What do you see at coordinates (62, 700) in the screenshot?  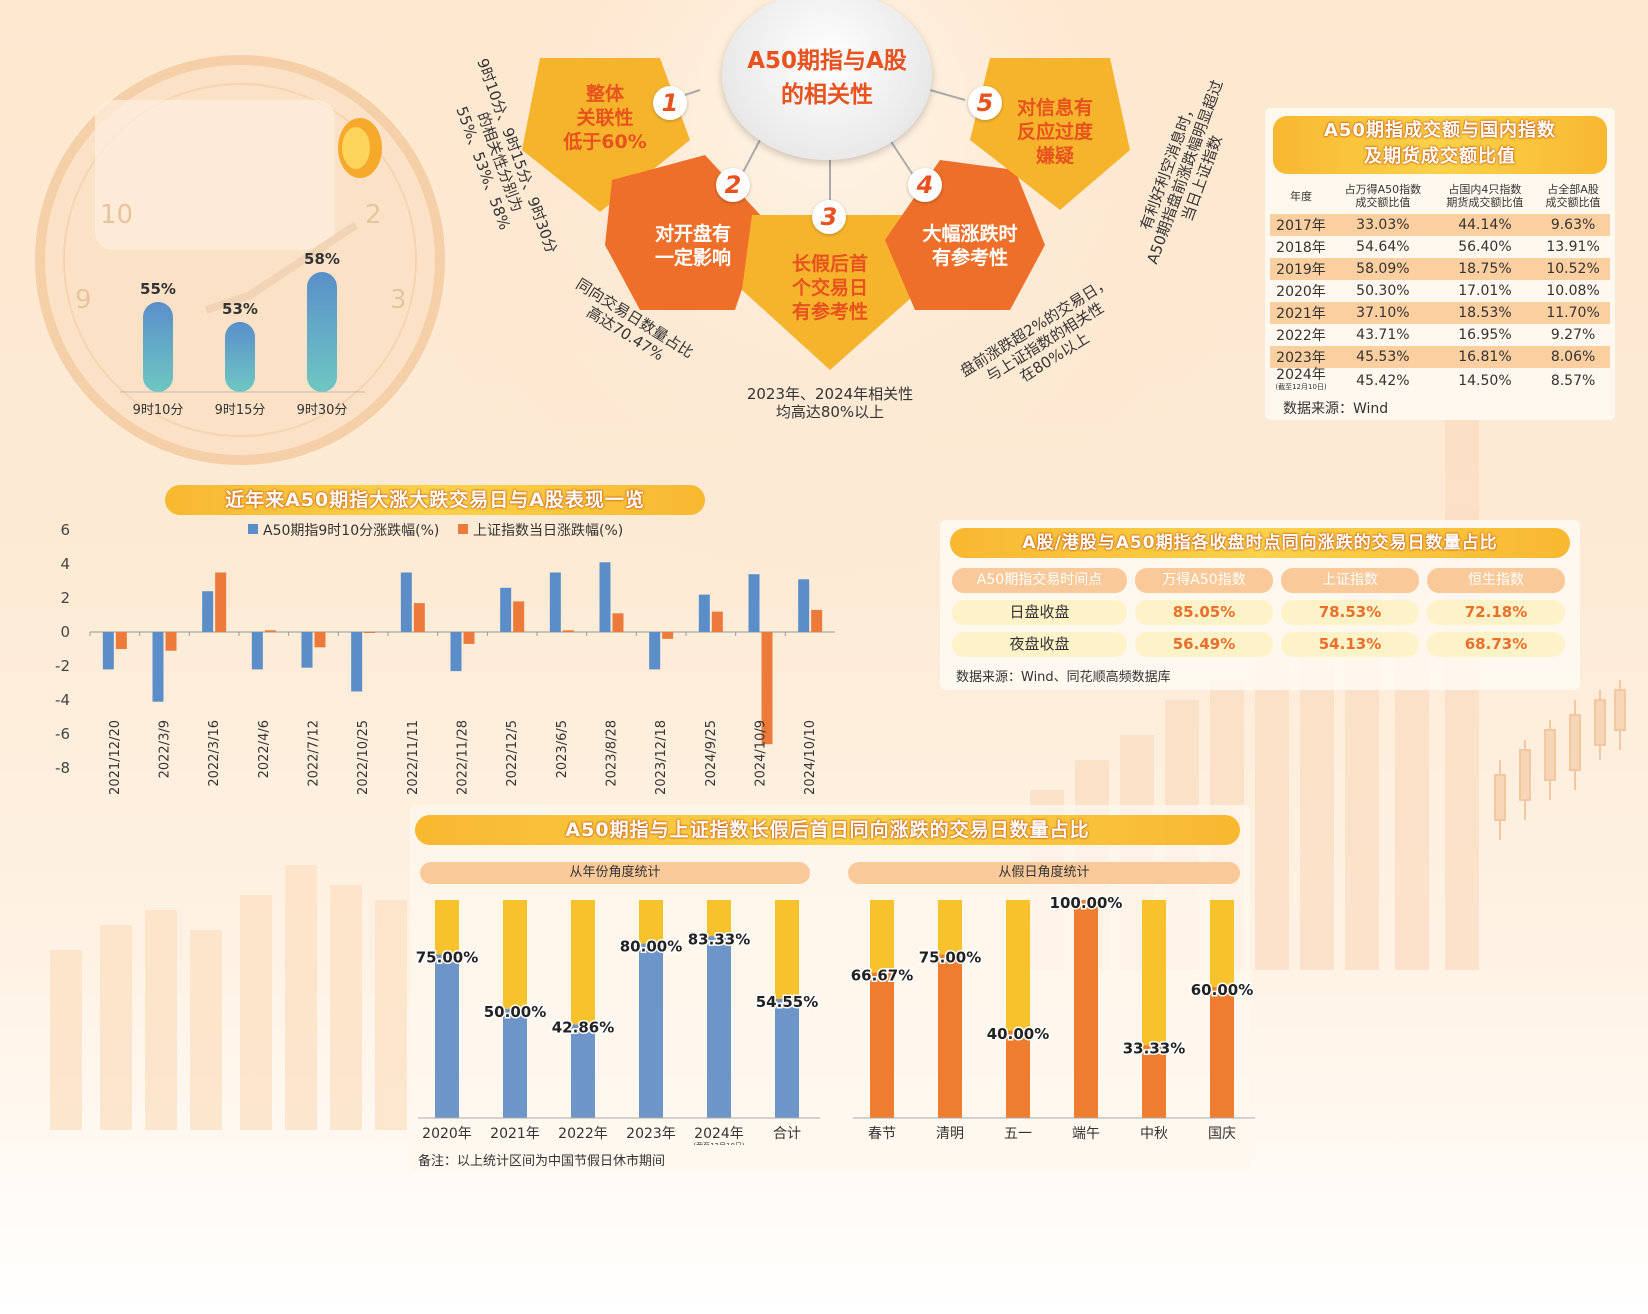 I see `y-tick-label: -4` at bounding box center [62, 700].